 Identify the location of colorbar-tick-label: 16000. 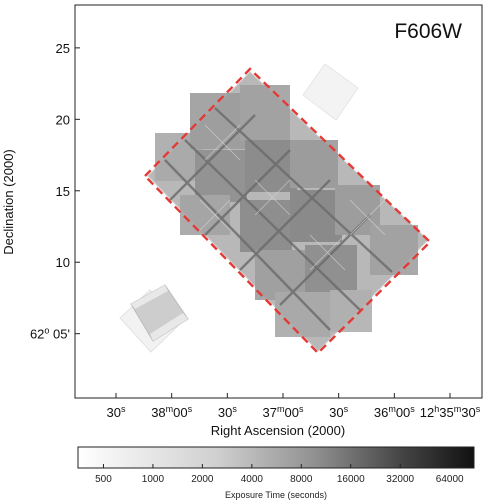
(351, 479).